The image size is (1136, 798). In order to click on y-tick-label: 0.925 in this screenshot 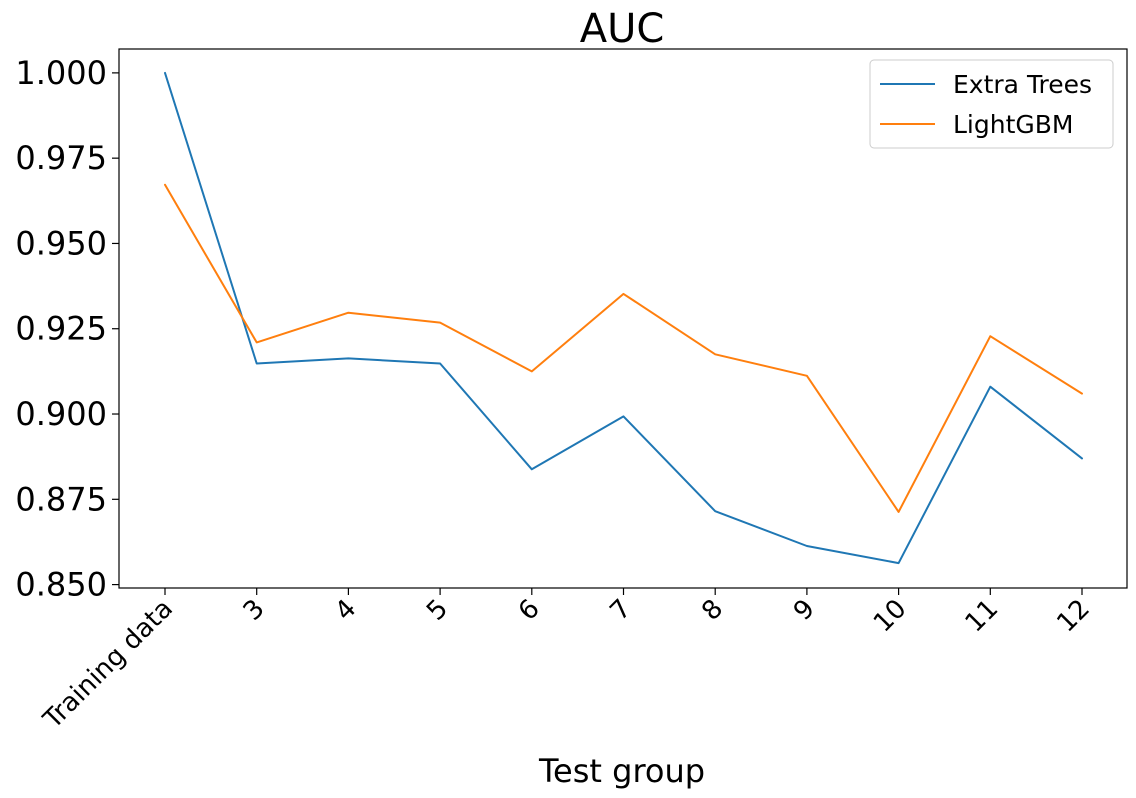, I will do `click(61, 329)`.